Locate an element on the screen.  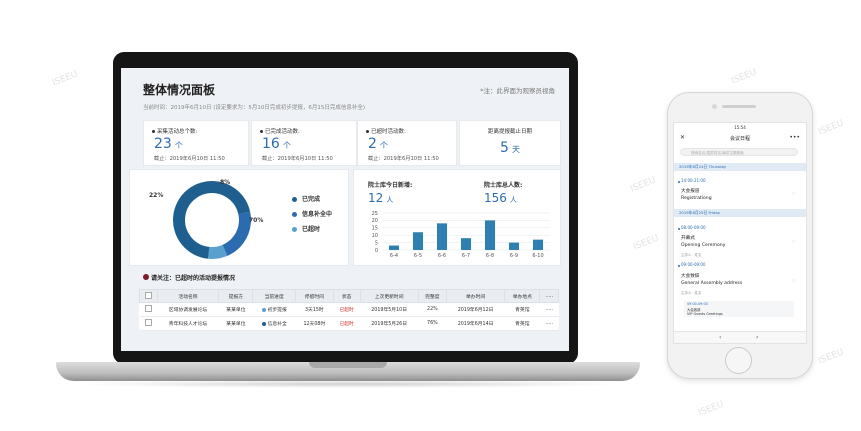
more-icon: ••• is located at coordinates (794, 137).